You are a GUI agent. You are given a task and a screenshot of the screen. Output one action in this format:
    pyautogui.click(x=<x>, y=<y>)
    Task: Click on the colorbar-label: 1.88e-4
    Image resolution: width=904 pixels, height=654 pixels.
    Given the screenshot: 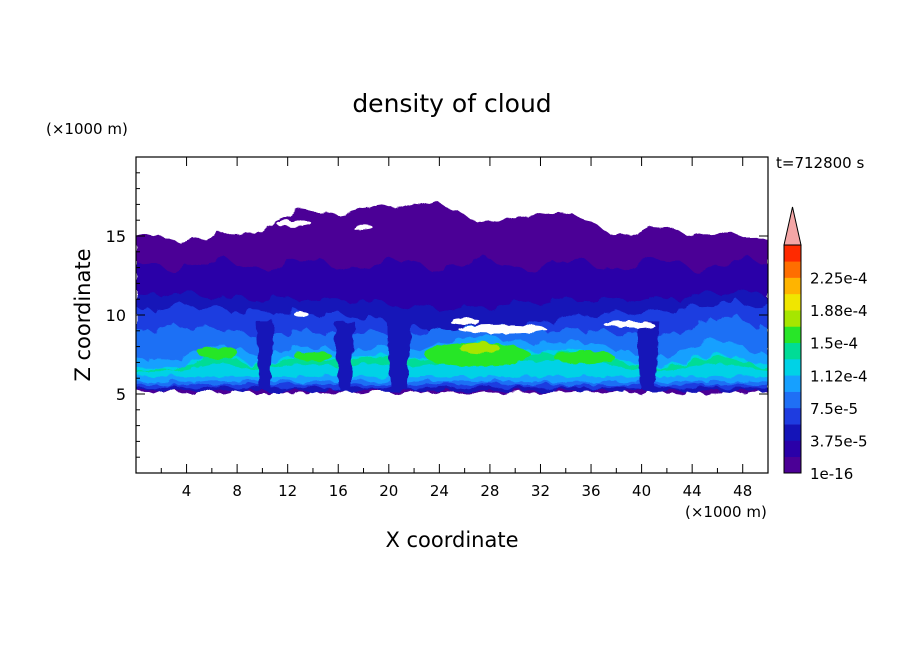 What is the action you would take?
    pyautogui.click(x=839, y=311)
    